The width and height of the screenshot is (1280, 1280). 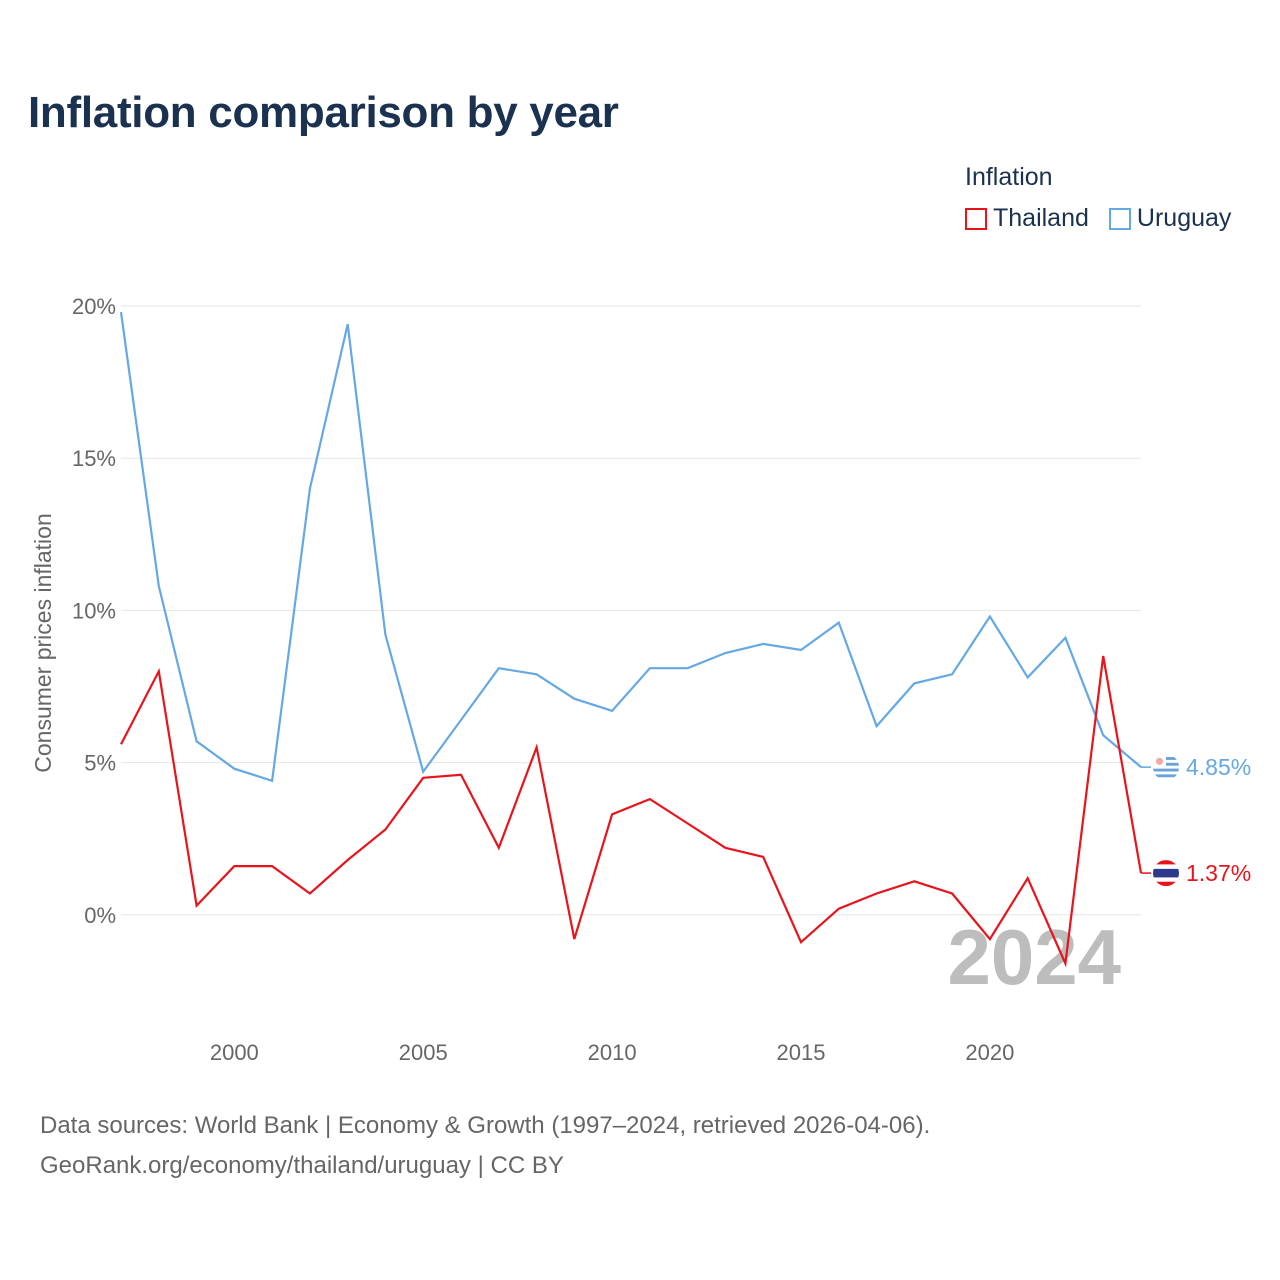 I want to click on year-watermark: 2024, so click(x=1034, y=957).